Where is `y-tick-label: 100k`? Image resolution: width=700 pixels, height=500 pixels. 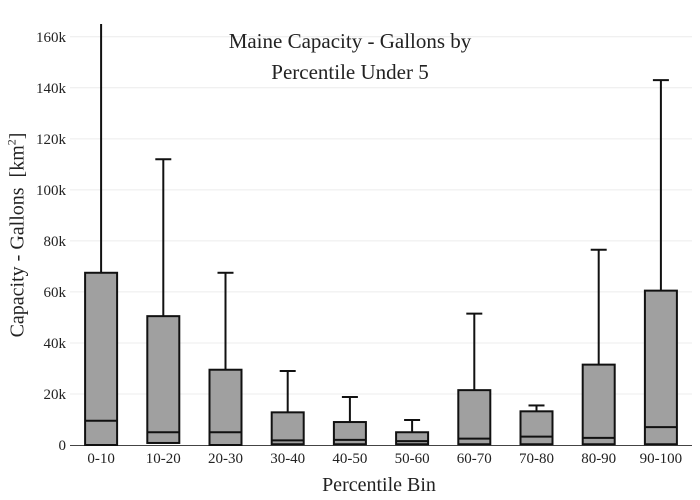
y-tick-label: 100k is located at coordinates (51, 191).